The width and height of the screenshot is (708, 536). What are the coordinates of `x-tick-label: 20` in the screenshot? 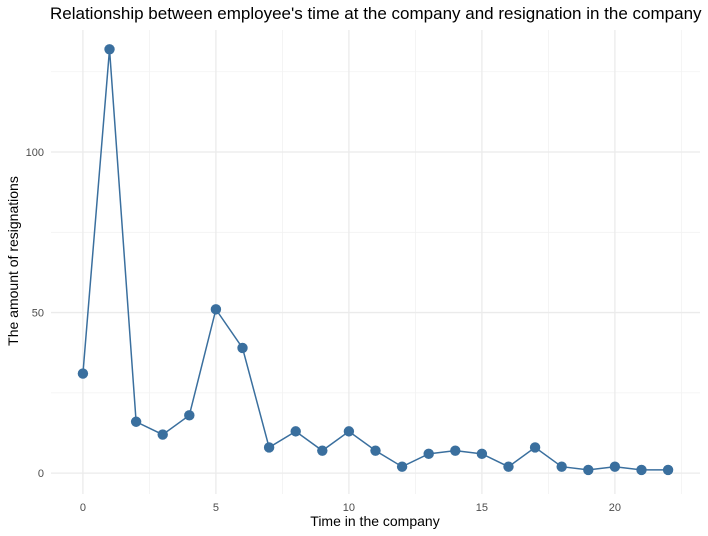 It's located at (615, 508).